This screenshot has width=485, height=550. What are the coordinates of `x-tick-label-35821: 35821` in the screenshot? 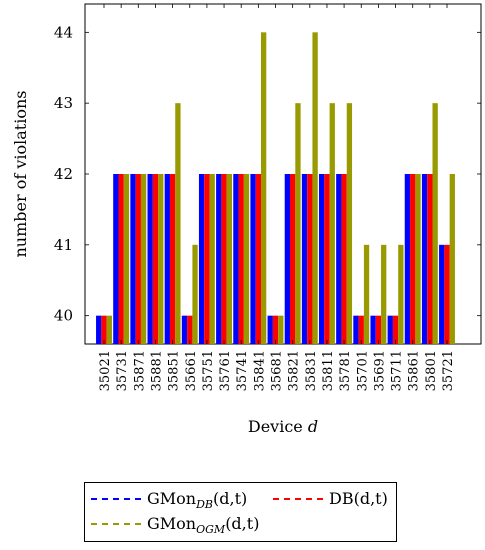 It's located at (294, 370).